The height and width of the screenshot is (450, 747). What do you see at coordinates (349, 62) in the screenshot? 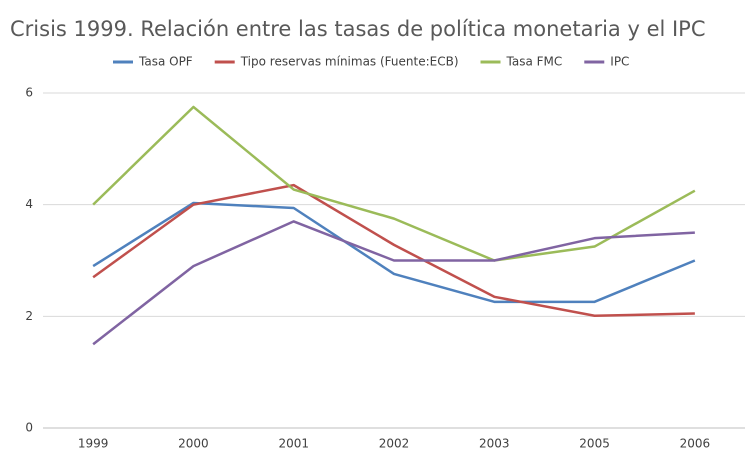
I see `legend-label: Tipo reservas mínimas (Fuente:ECB)` at bounding box center [349, 62].